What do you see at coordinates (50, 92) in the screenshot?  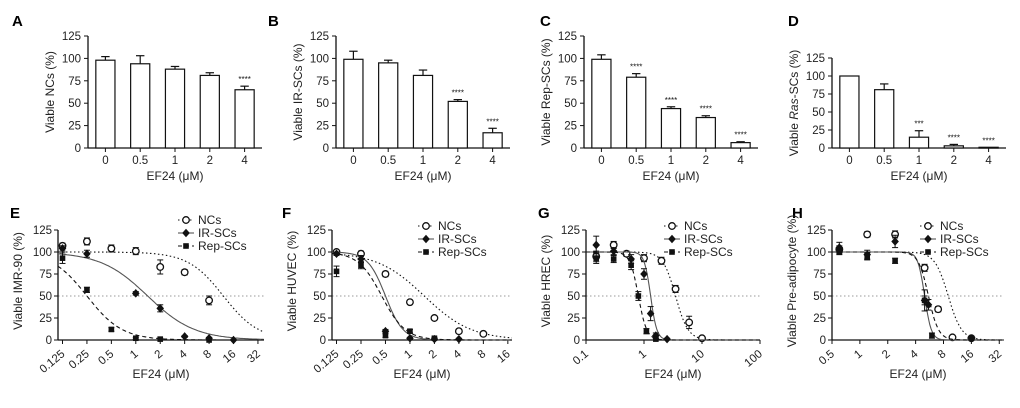 I see `y-axis-label: Viable NCs (%)` at bounding box center [50, 92].